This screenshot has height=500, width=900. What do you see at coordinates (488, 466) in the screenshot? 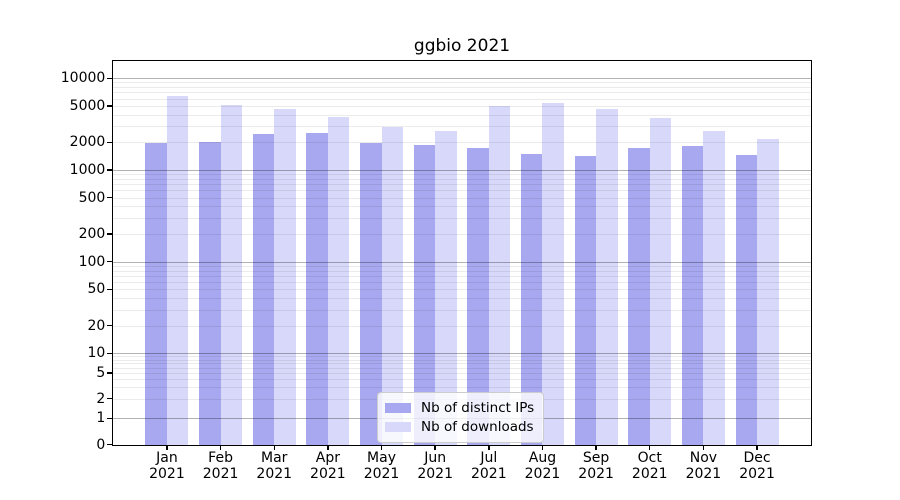
I see `x-tick-label: Jul 2021` at bounding box center [488, 466].